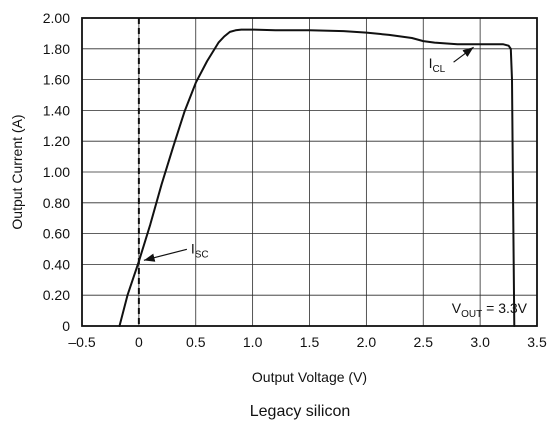 Image resolution: width=550 pixels, height=423 pixels. I want to click on y-axis-title: Output Current (A), so click(17, 171).